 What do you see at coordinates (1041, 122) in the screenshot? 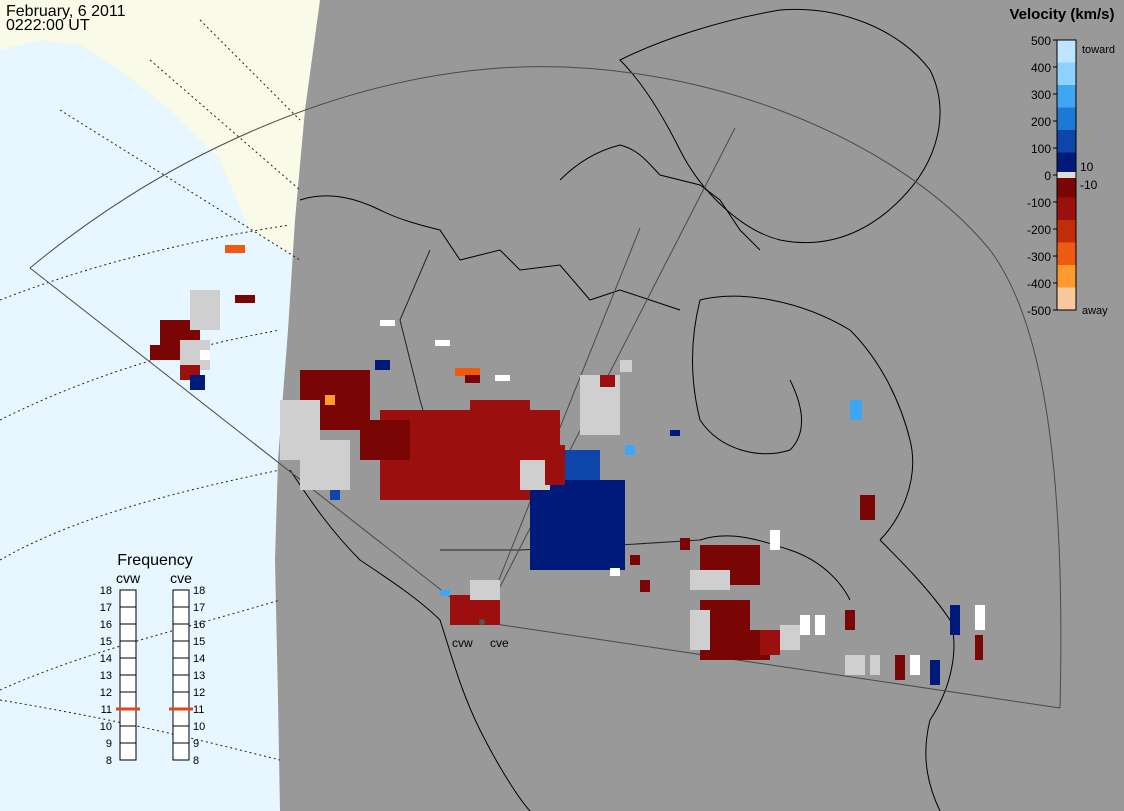
I see `colorbar-tick-label: 200` at bounding box center [1041, 122].